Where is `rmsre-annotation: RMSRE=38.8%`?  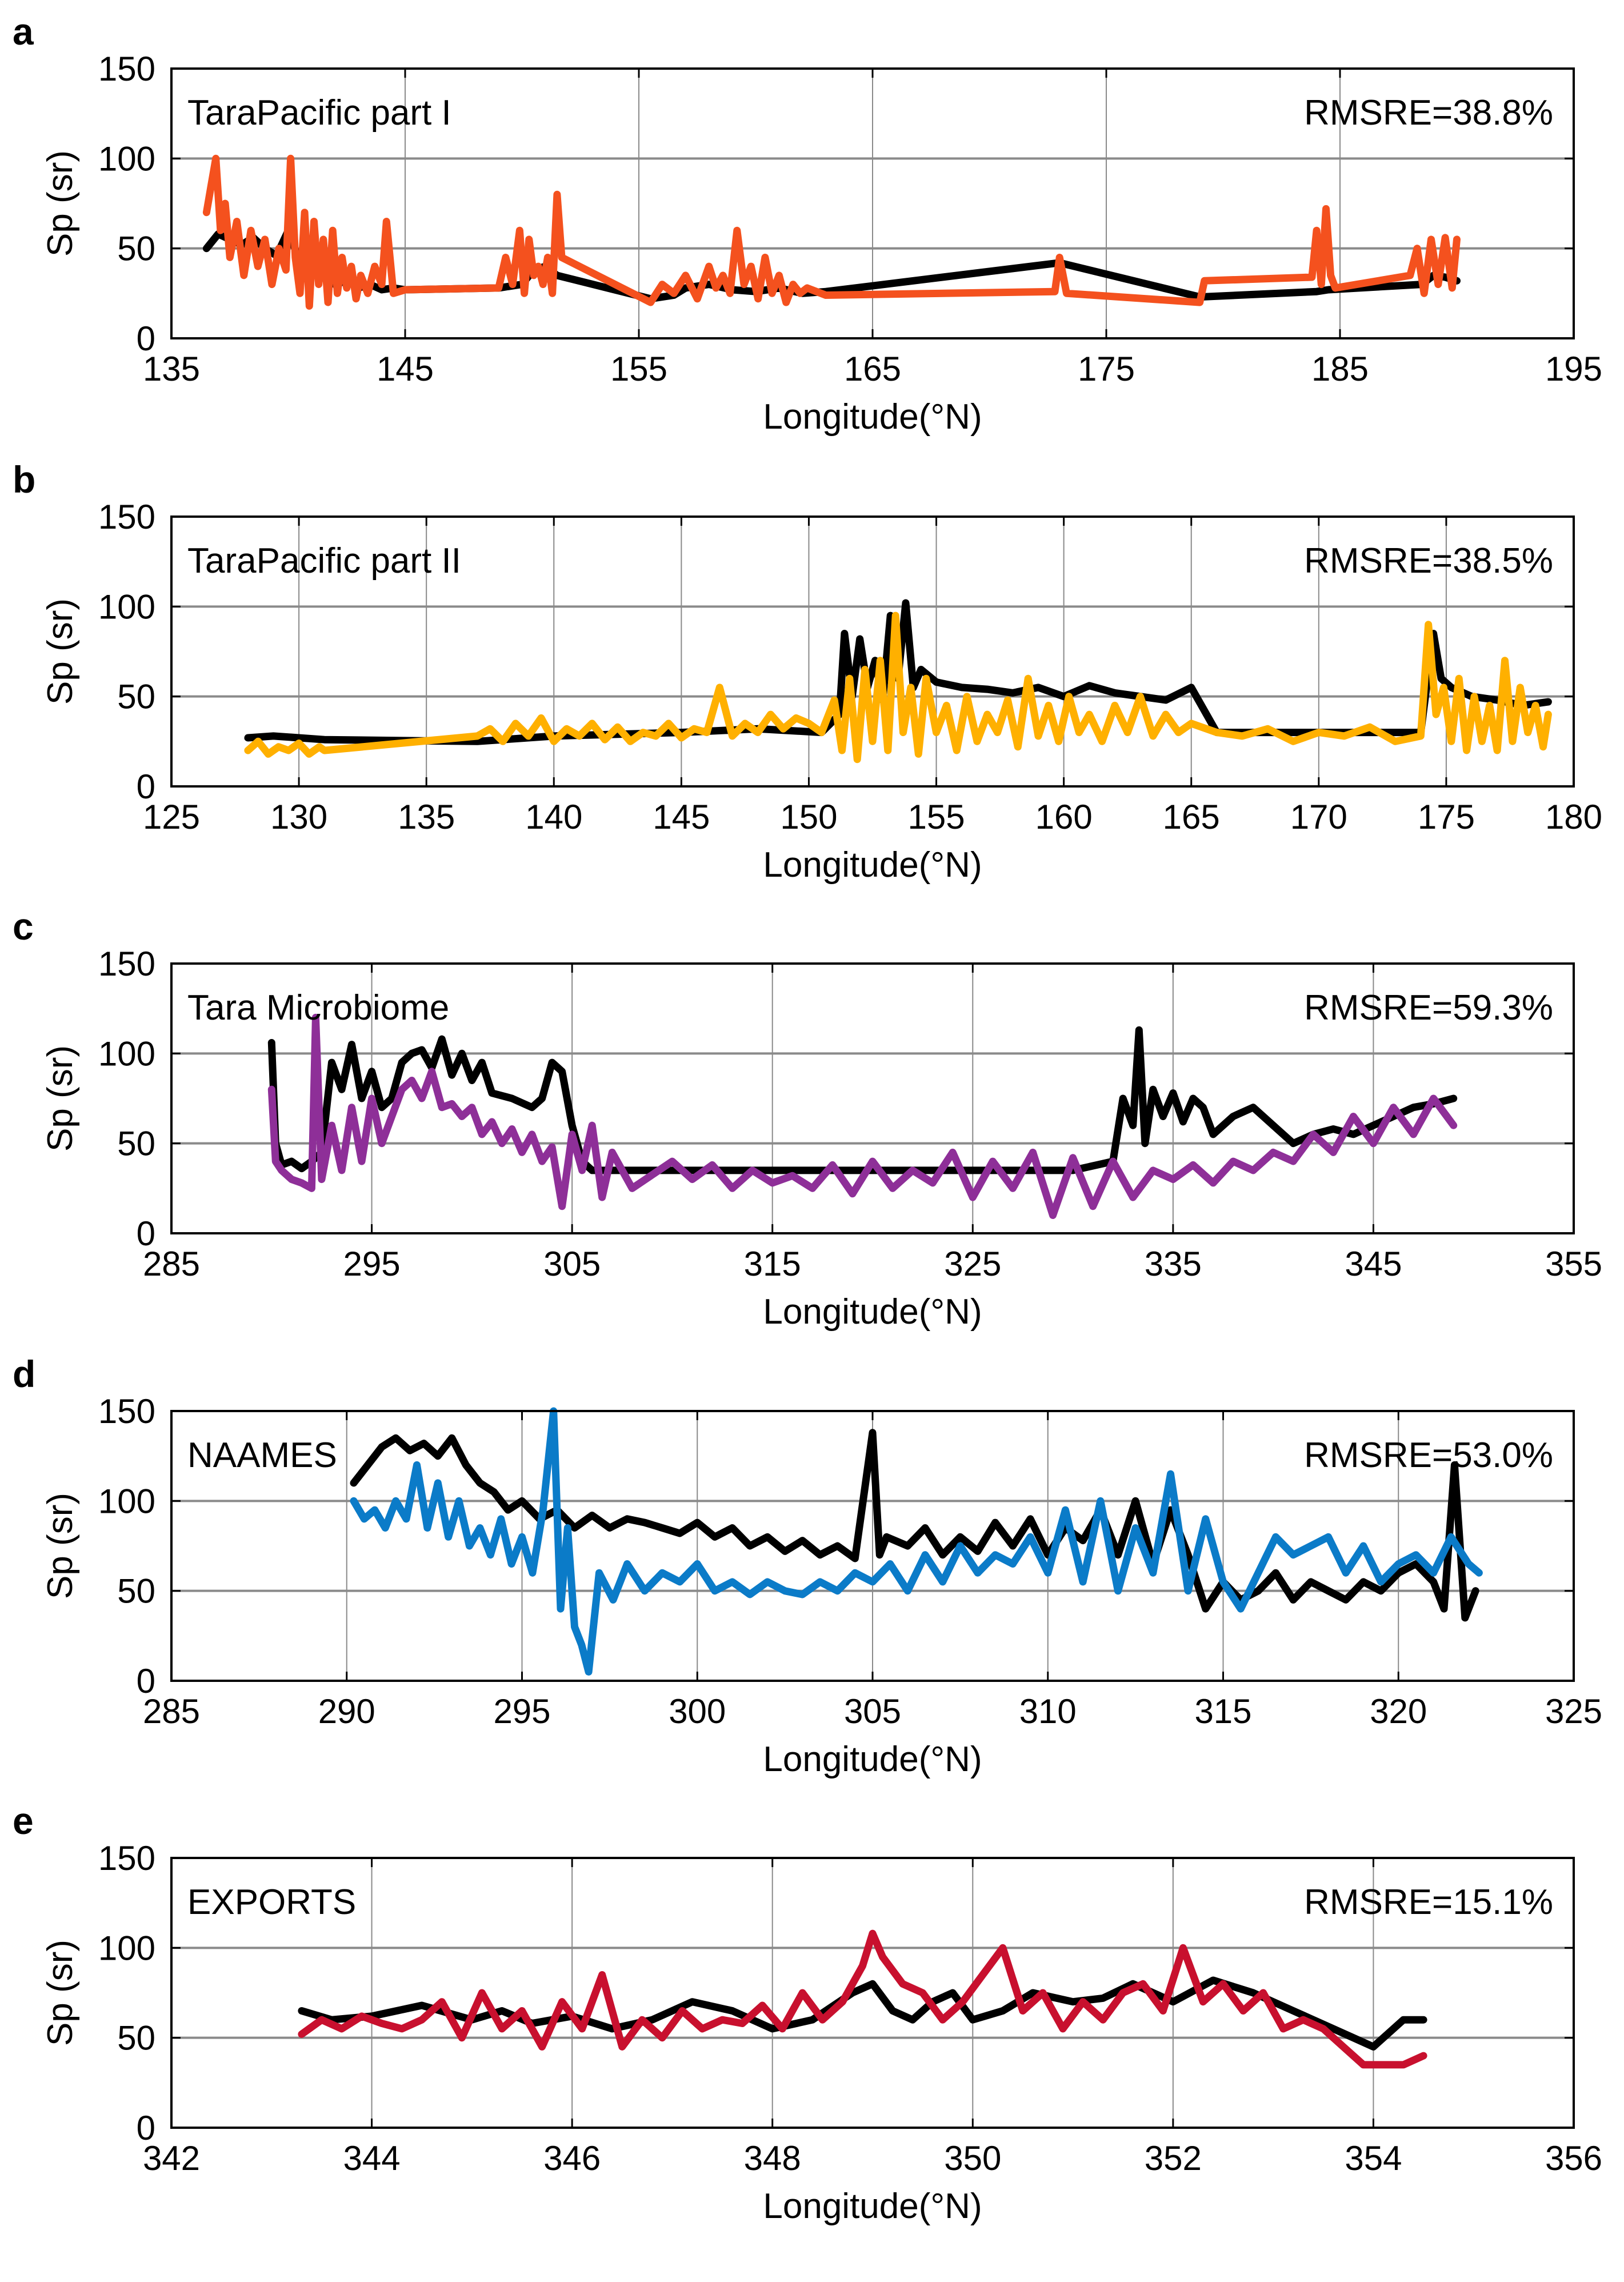
rmsre-annotation: RMSRE=38.8% is located at coordinates (1428, 113).